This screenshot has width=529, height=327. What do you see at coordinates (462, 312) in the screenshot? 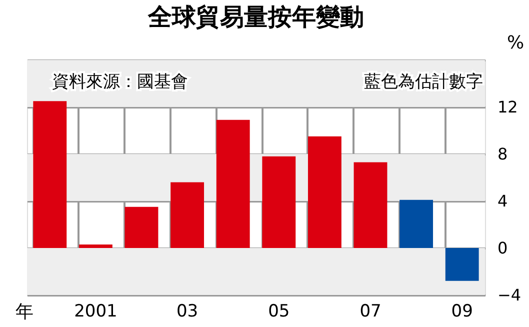
I see `x-tick-label: 09` at bounding box center [462, 312].